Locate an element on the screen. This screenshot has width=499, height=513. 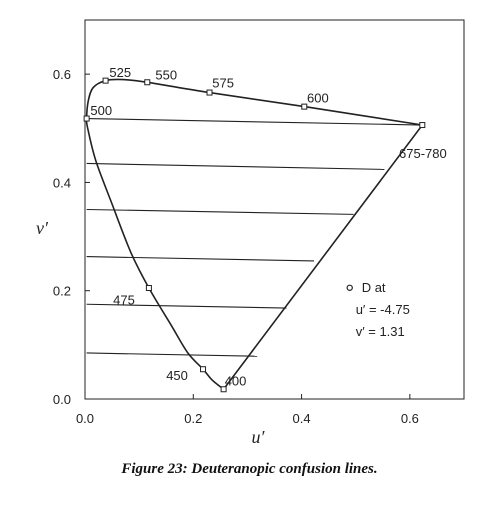
annotation-line: u′ = -4.75 is located at coordinates (383, 309).